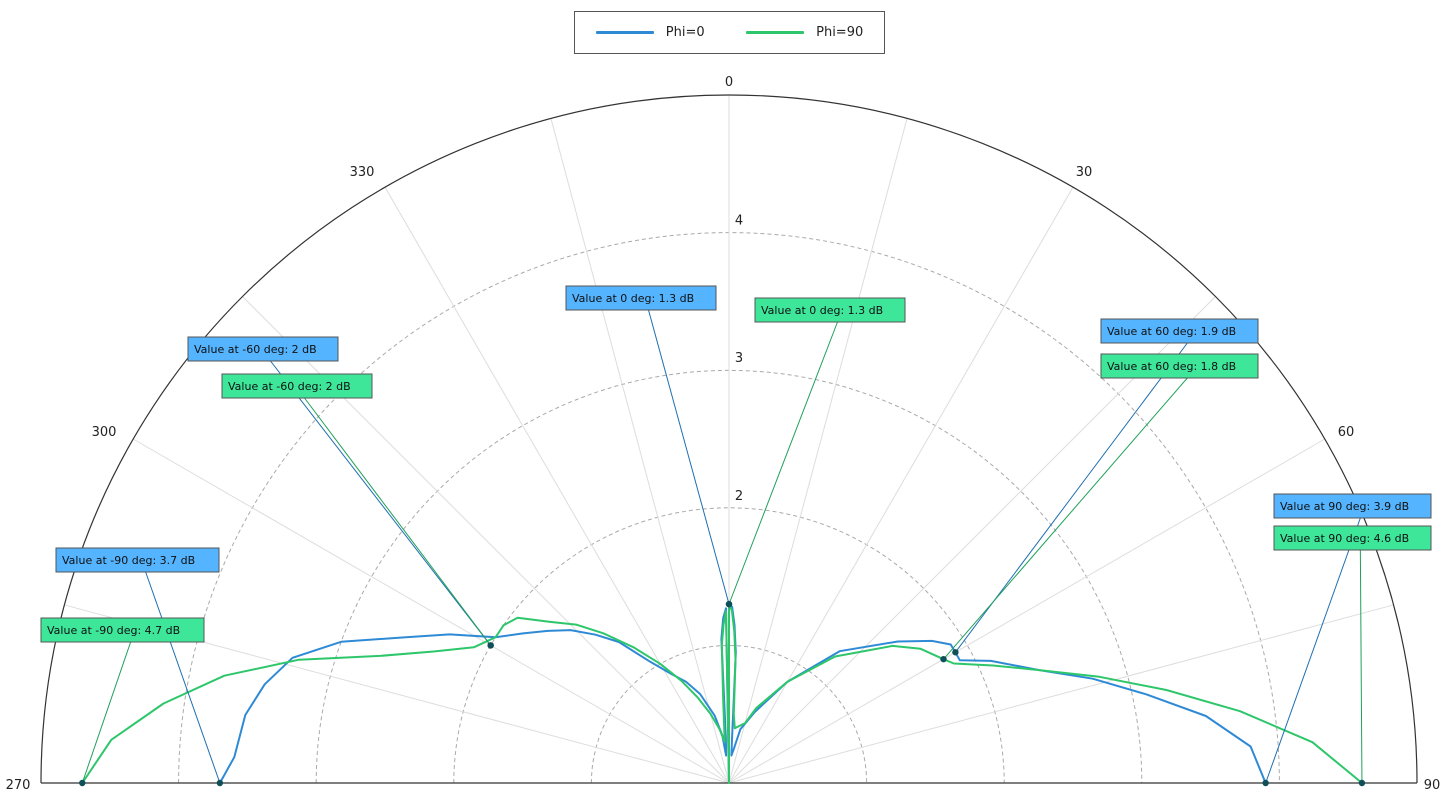 This screenshot has width=1441, height=797. I want to click on legend-item-phi90: Phi=90, so click(804, 32).